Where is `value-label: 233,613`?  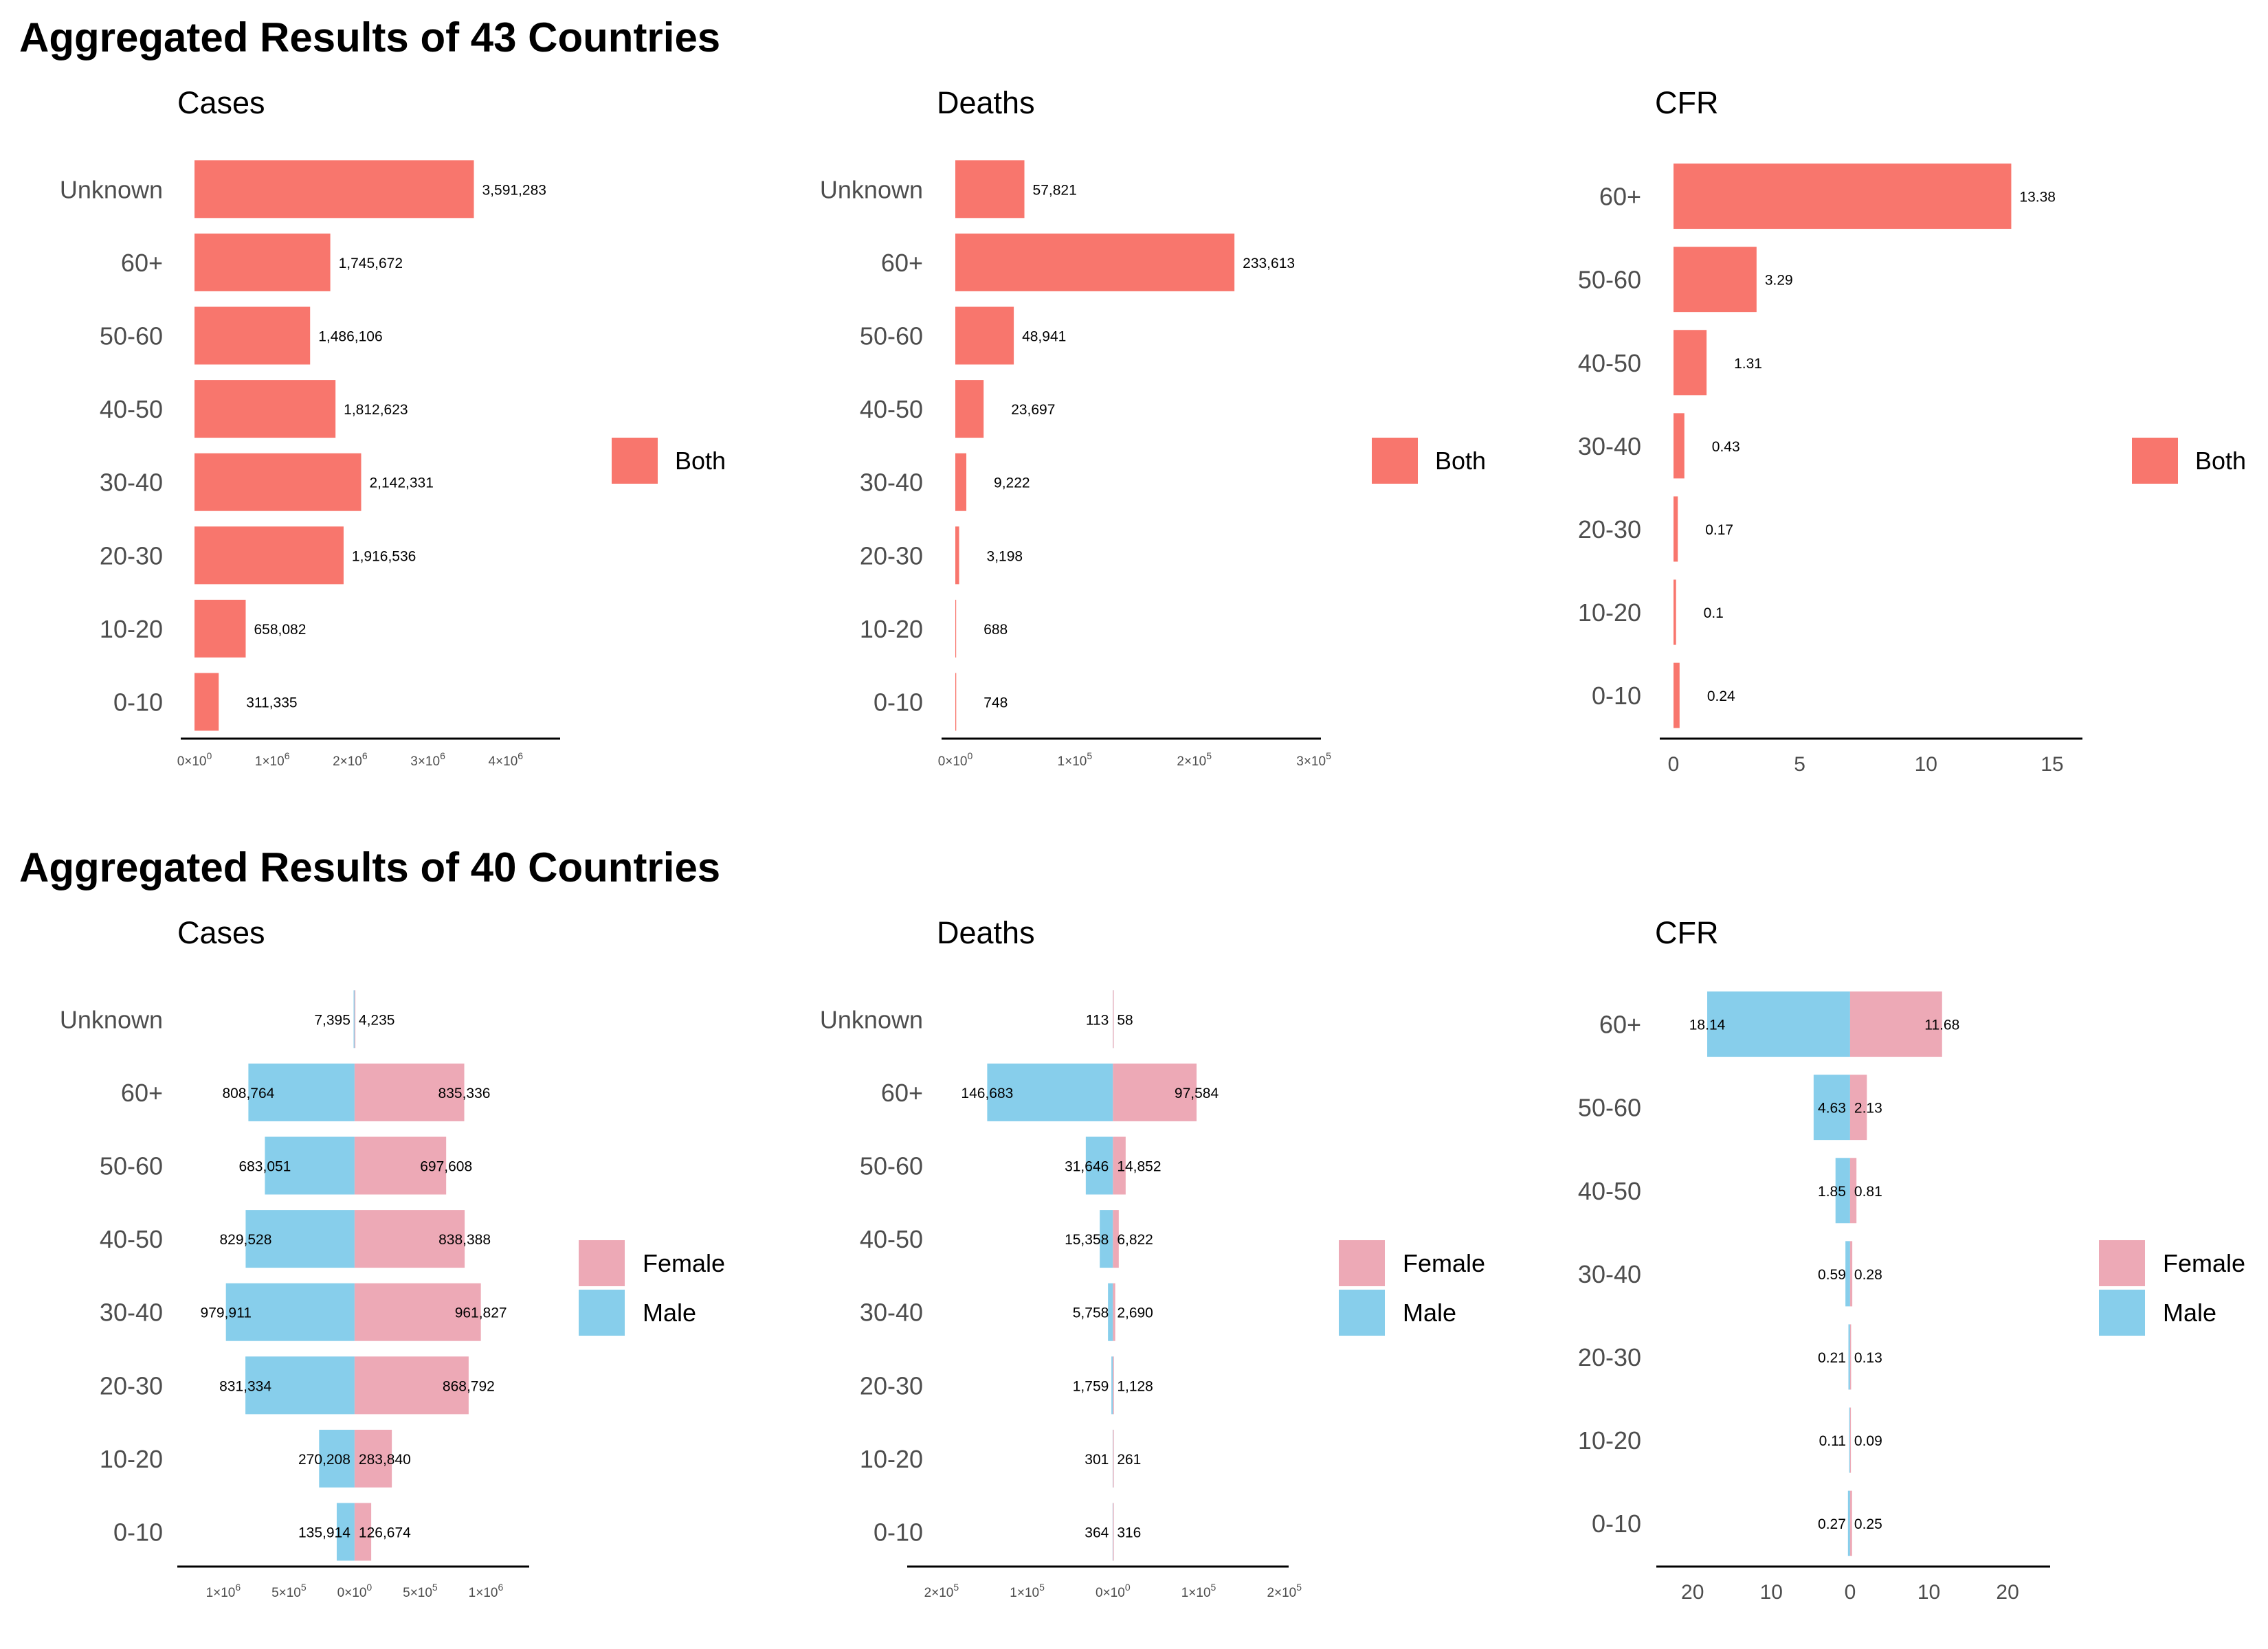 value-label: 233,613 is located at coordinates (1269, 263).